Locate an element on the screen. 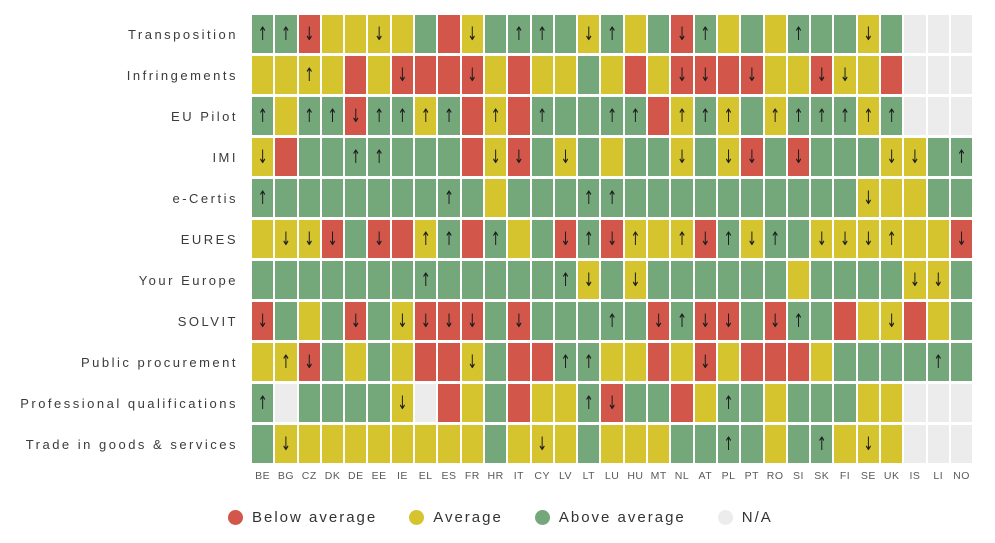 Image resolution: width=995 pixels, height=543 pixels. column-label: ES is located at coordinates (449, 476).